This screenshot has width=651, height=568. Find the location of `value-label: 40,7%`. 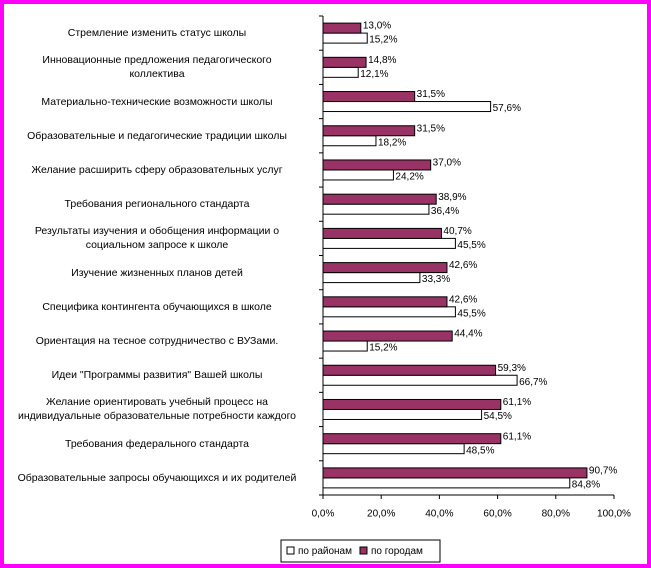

value-label: 40,7% is located at coordinates (457, 231).